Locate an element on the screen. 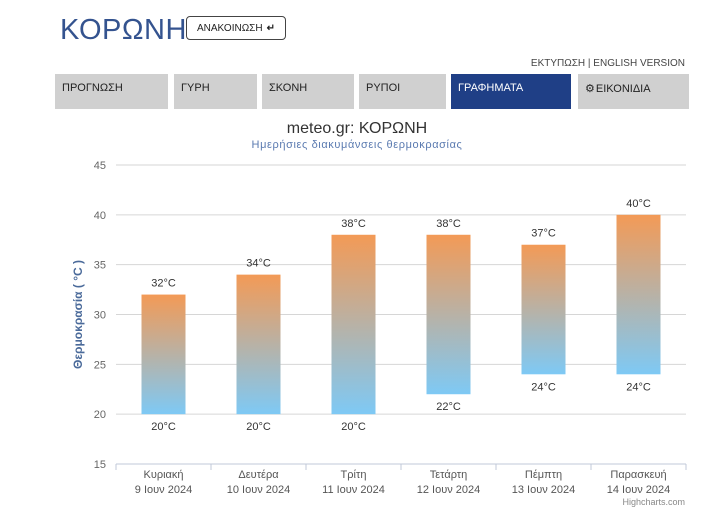  chart-subtitle: Ημερήσιες διακυμάνσεις θερμοκρασίας is located at coordinates (357, 145).